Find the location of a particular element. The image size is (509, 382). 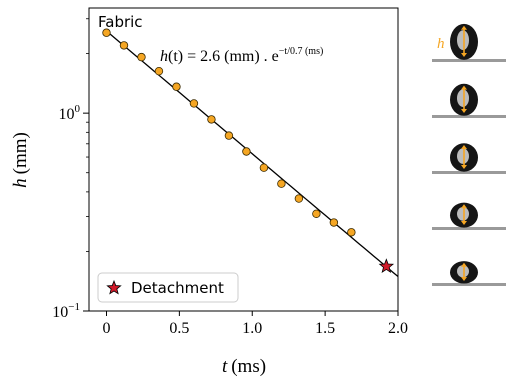

y-axis-label-unit: (mm) is located at coordinates (20, 153).